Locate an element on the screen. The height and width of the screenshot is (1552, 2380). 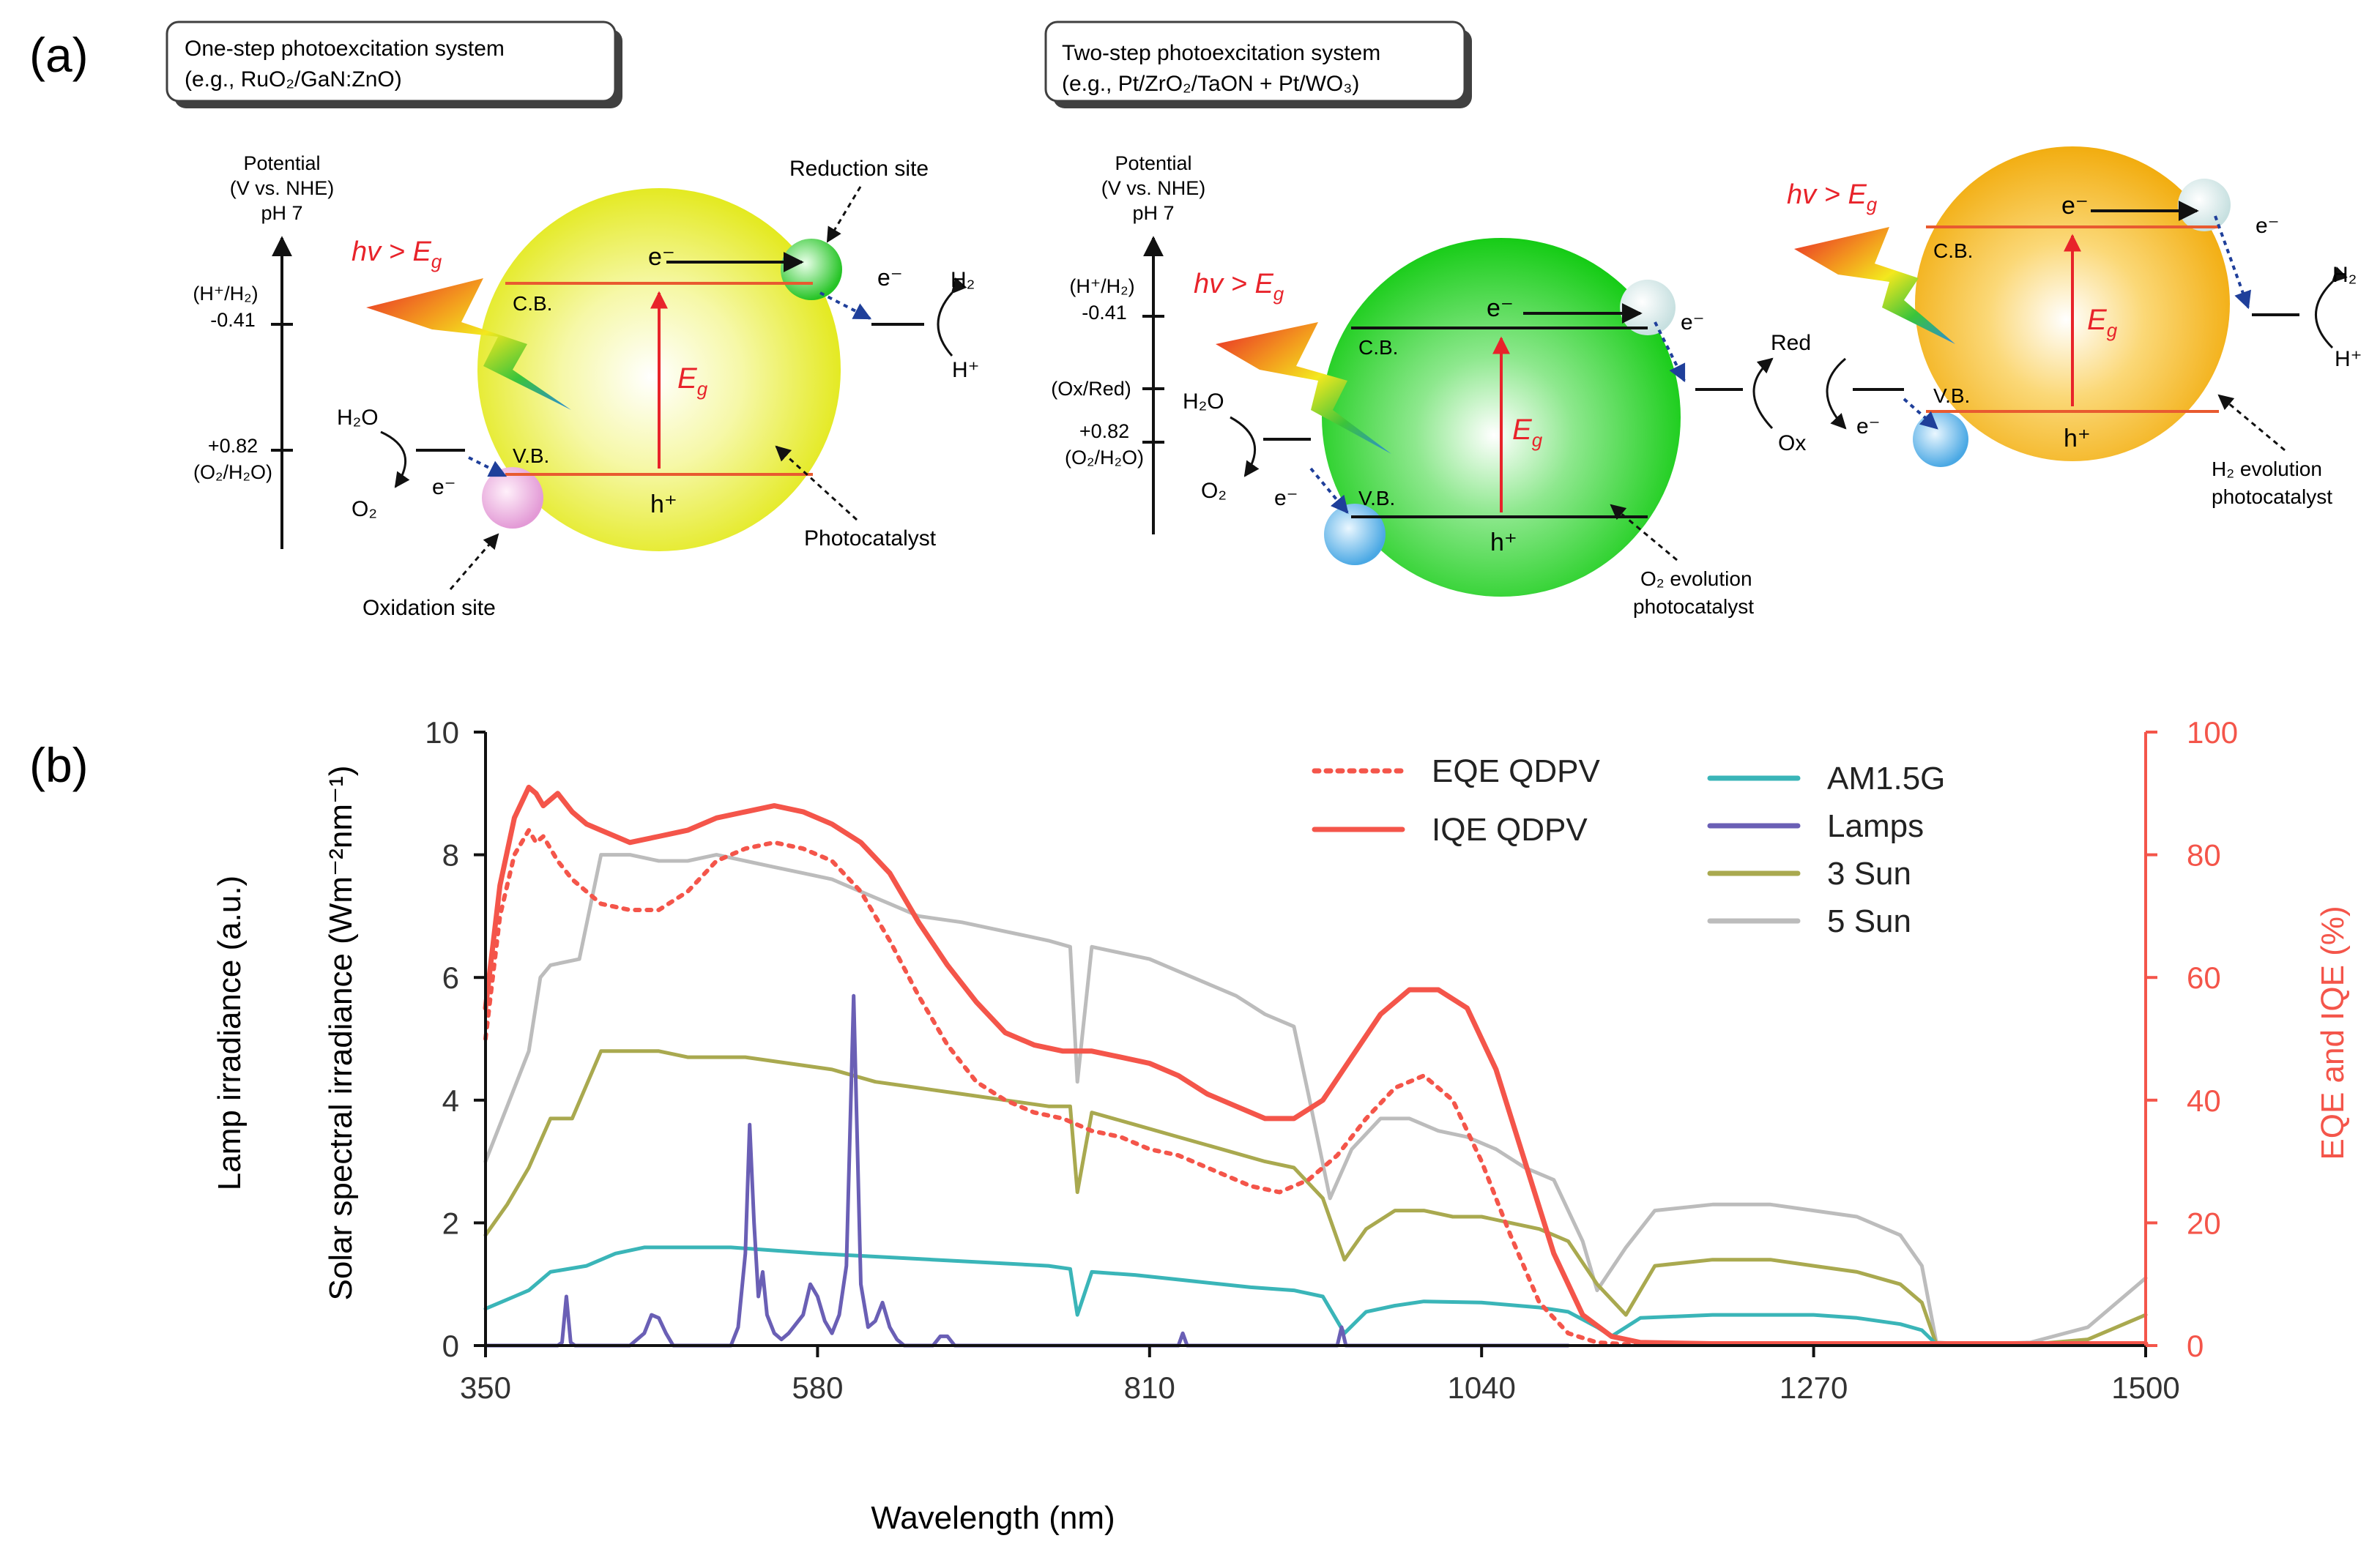
oxidation-site-cocatalyst is located at coordinates (512, 498).